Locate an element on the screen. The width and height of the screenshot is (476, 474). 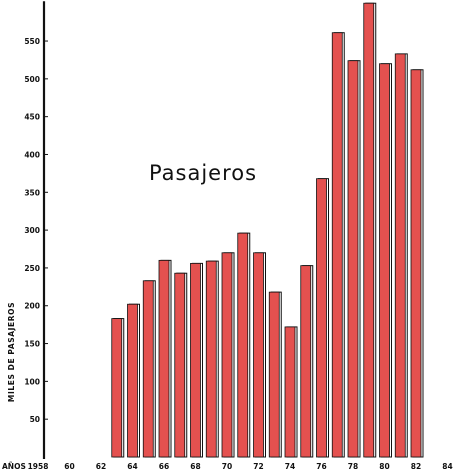
chart-title: Pasajeros is located at coordinates (203, 173).